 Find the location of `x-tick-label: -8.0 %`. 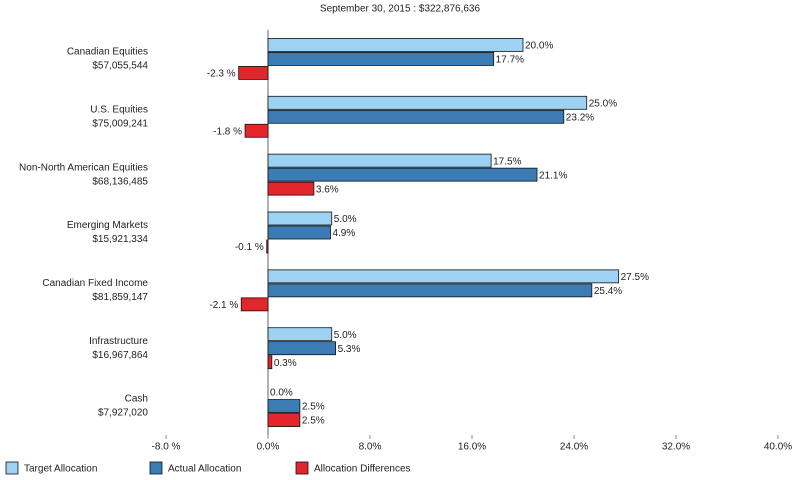

x-tick-label: -8.0 % is located at coordinates (166, 447).